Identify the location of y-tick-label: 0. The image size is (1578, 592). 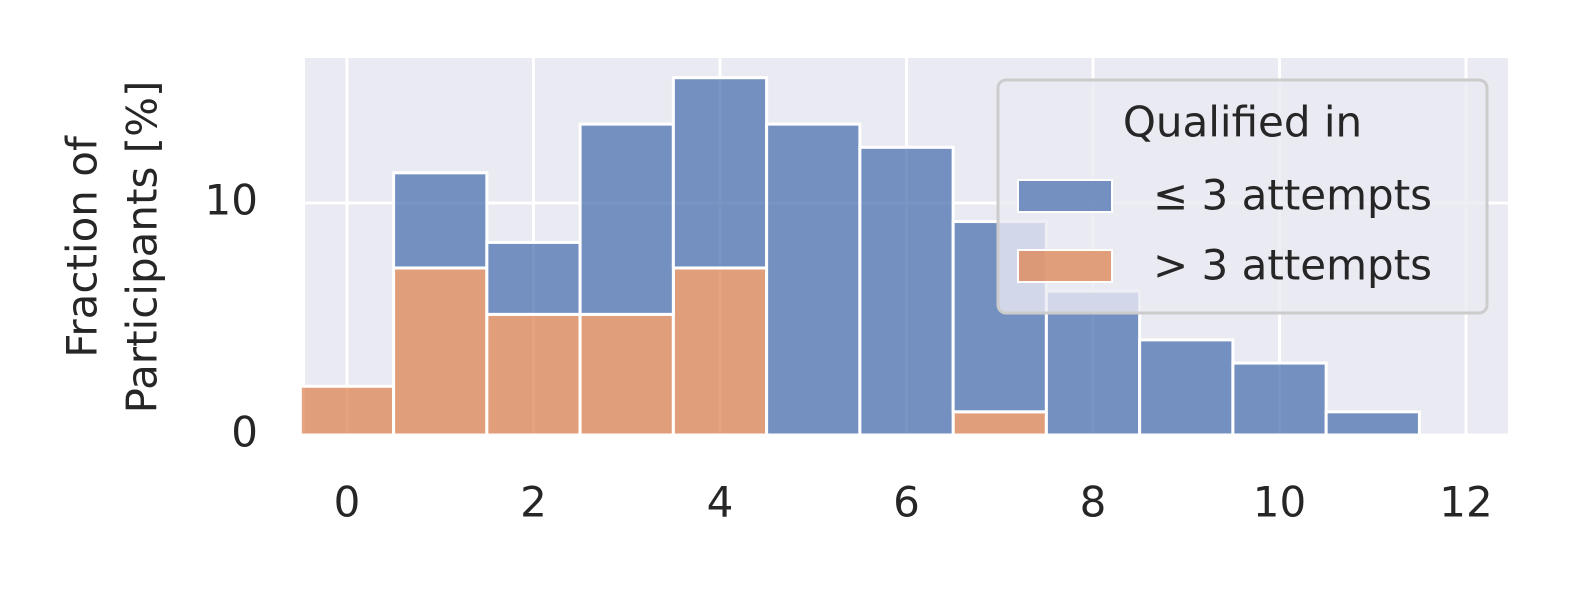
(244, 432).